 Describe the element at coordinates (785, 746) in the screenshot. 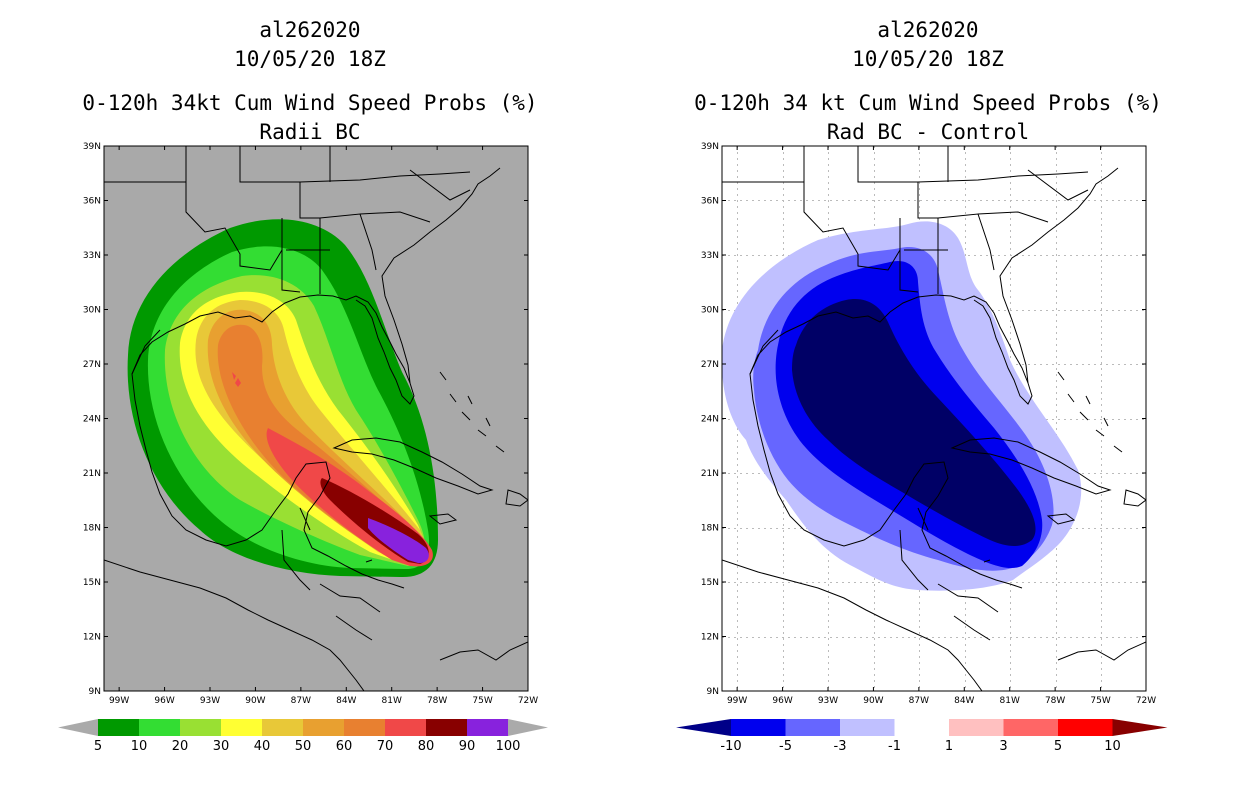

I see `right-colorbar-label: -5` at that location.